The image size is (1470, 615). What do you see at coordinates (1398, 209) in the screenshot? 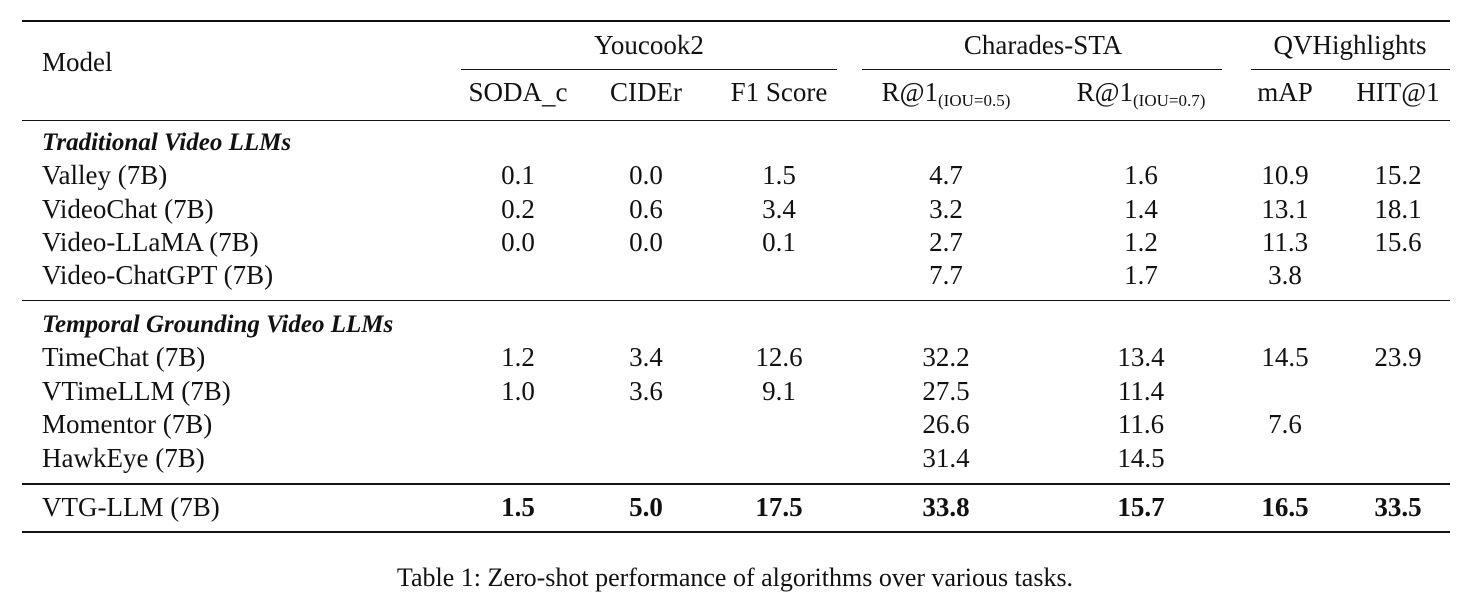
I see `table-cell: 18.1` at bounding box center [1398, 209].